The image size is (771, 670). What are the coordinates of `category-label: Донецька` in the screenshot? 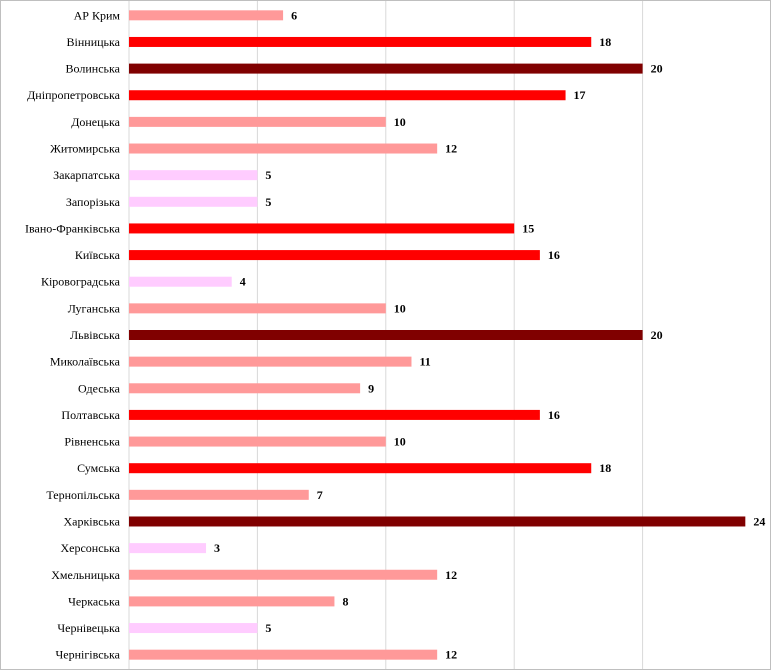 It's located at (95, 122).